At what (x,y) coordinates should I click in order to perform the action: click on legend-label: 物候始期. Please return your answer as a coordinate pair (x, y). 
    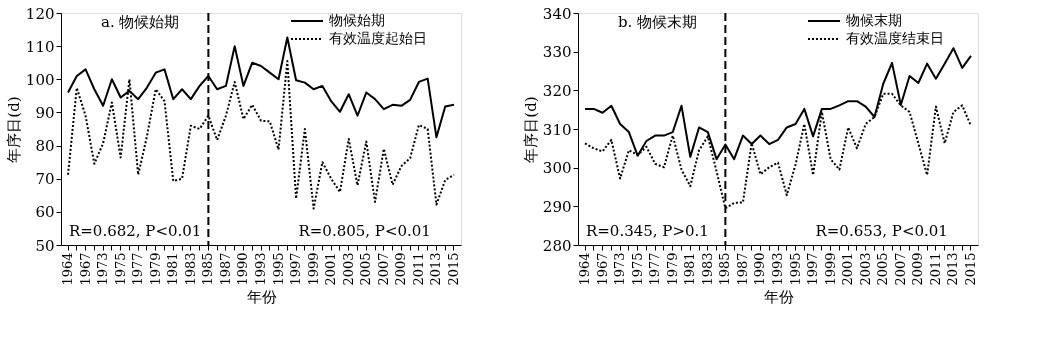
    Looking at the image, I should click on (357, 20).